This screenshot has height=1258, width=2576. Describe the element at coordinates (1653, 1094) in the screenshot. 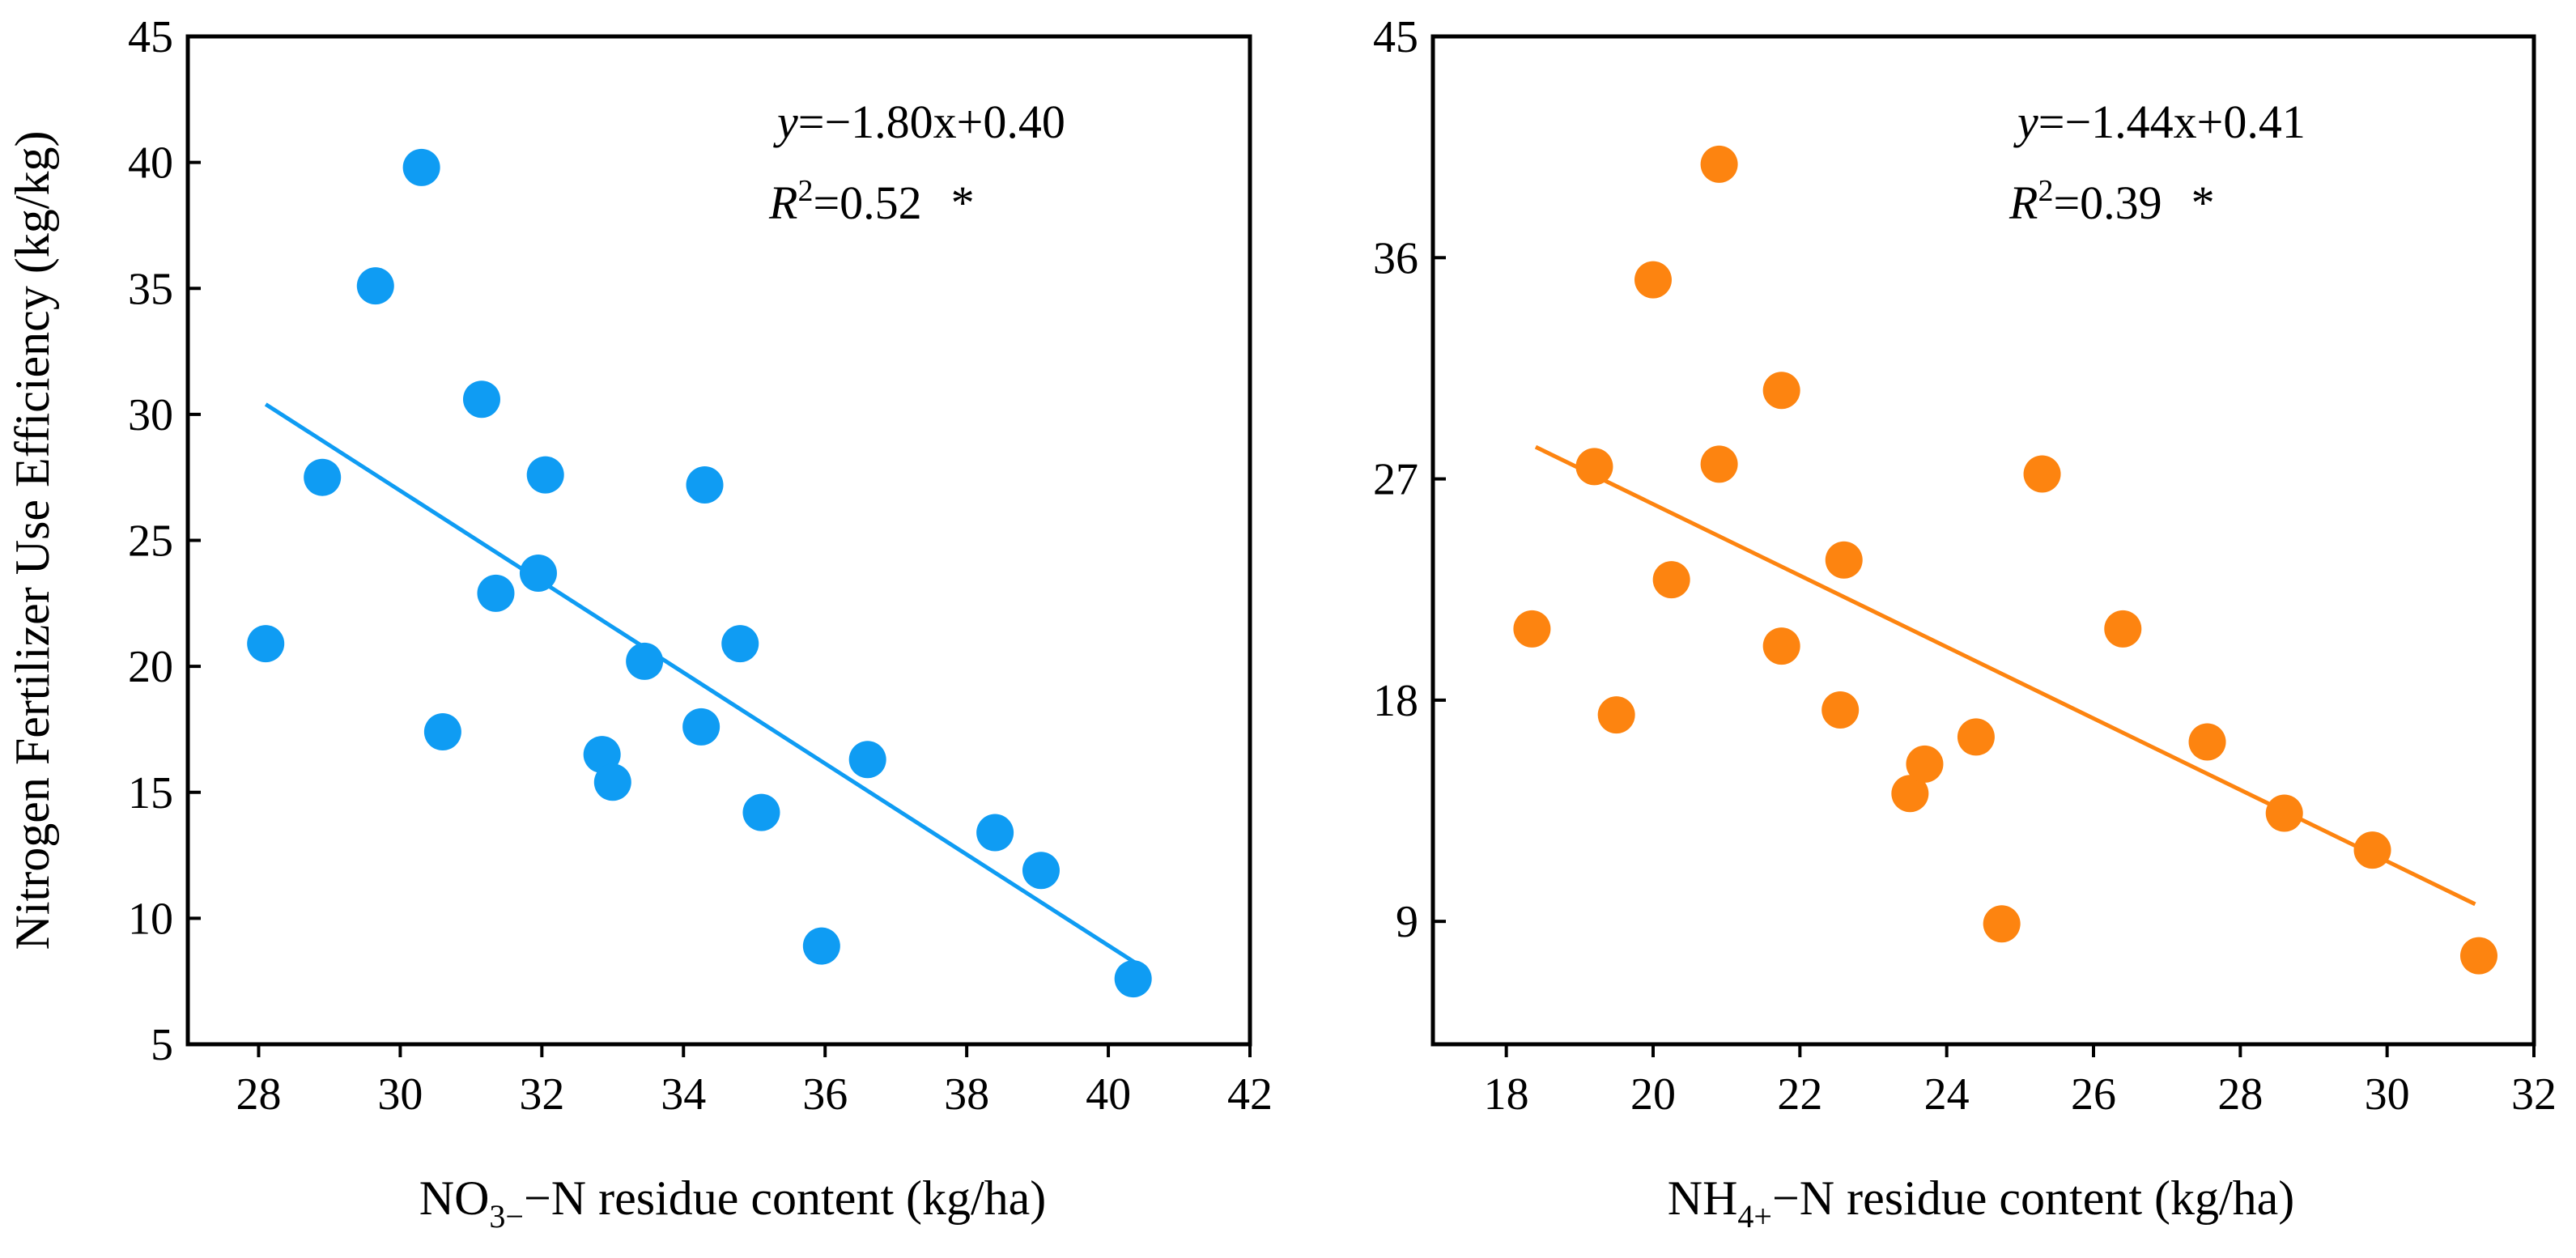

I see `right-x-tick-label: 20` at that location.